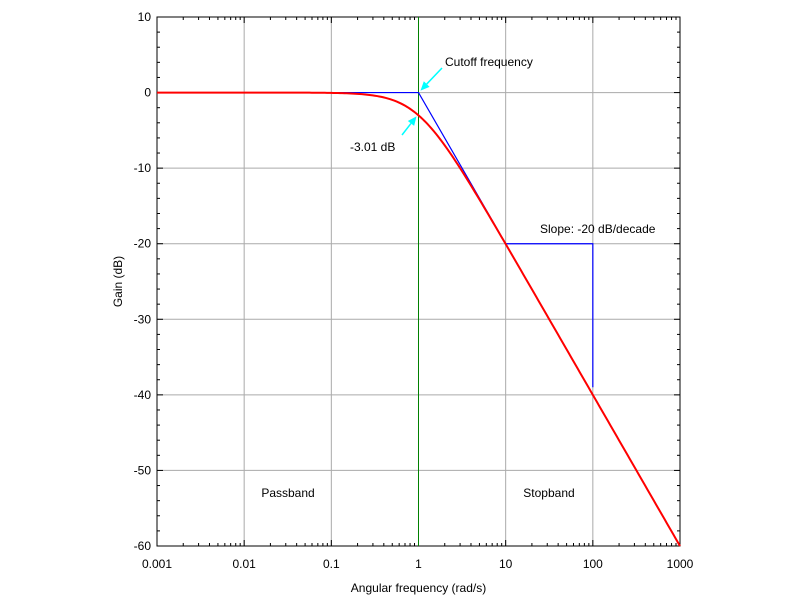  I want to click on x-tick-label: 1, so click(418, 564).